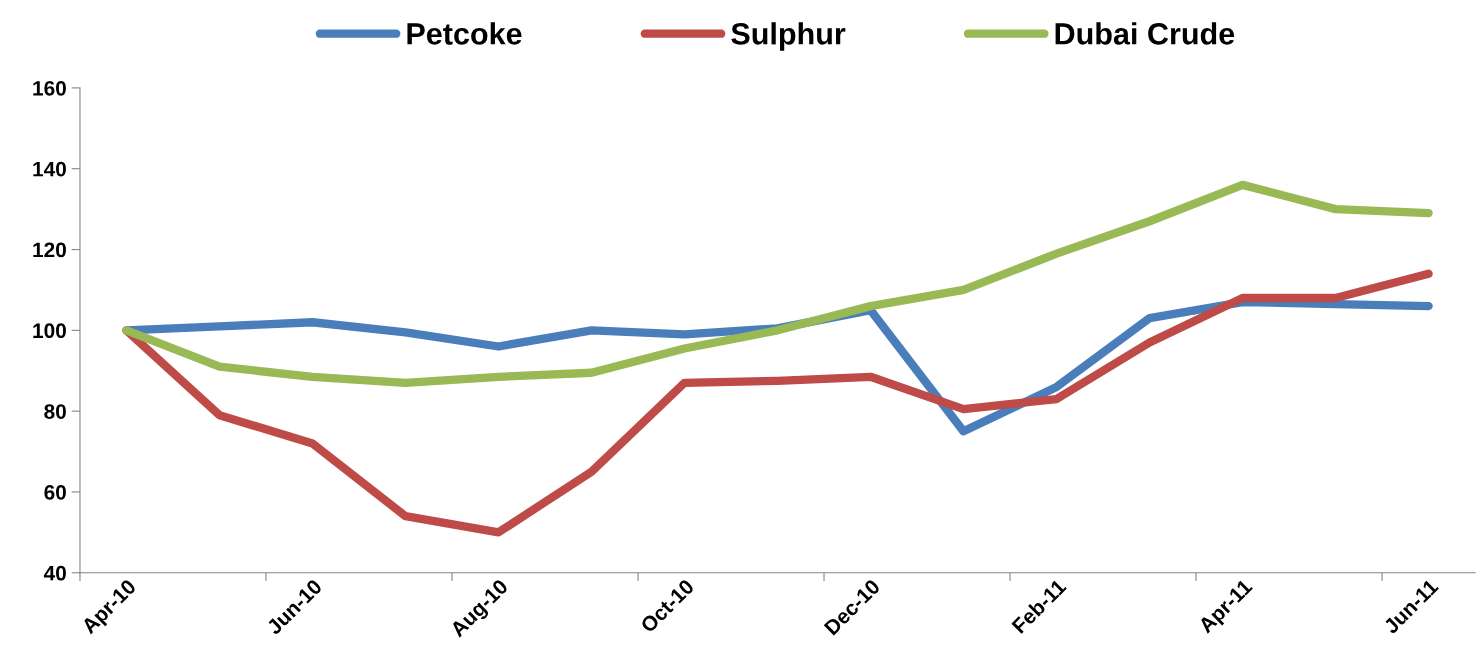  Describe the element at coordinates (55, 492) in the screenshot. I see `y-tick-label: 60` at that location.